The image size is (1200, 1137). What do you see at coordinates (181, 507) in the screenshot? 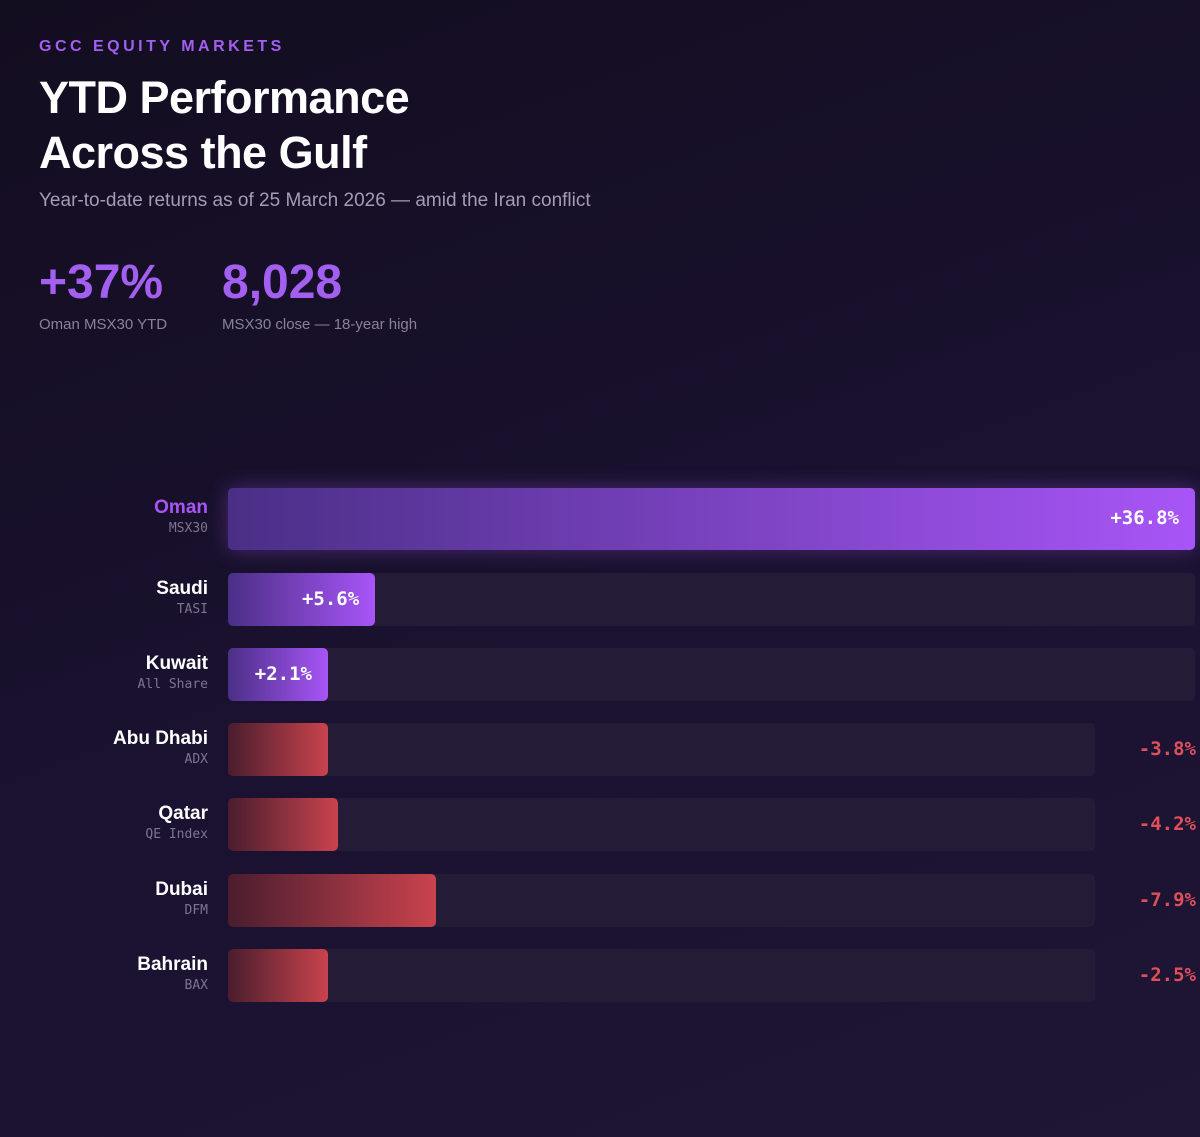
I see `category-label: Oman` at bounding box center [181, 507].